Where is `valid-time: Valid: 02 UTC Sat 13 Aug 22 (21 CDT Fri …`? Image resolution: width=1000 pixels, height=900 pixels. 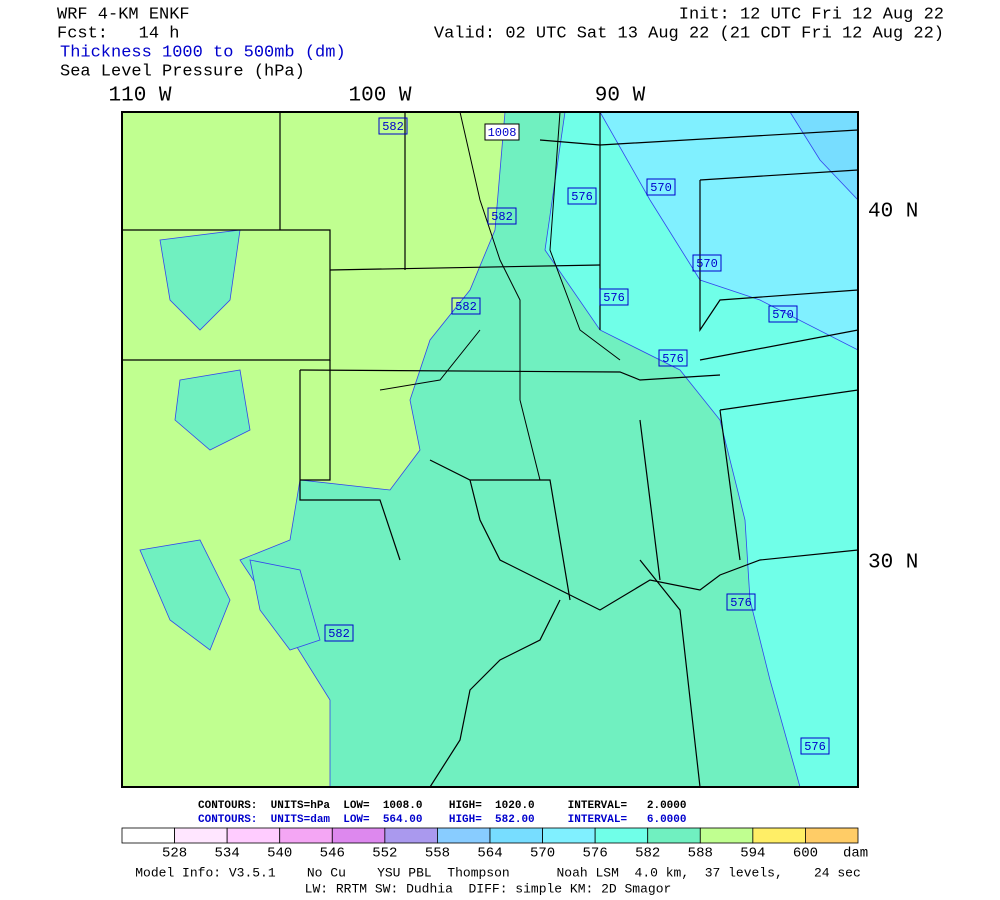
valid-time: Valid: 02 UTC Sat 13 Aug 22 (21 CDT Fri … is located at coordinates (689, 33).